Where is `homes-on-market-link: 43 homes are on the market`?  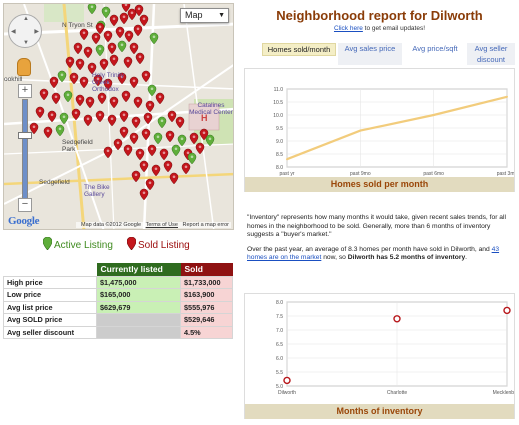
homes-on-market-link: 43 homes are on the market is located at coordinates (373, 253).